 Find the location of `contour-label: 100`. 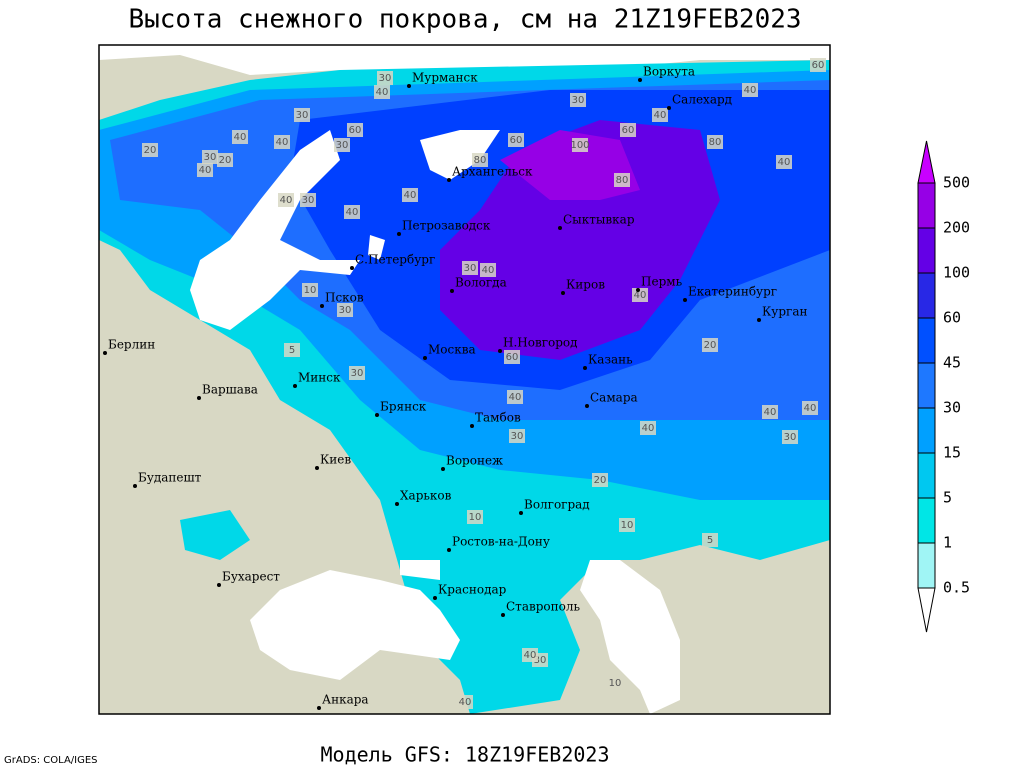

contour-label: 100 is located at coordinates (579, 145).